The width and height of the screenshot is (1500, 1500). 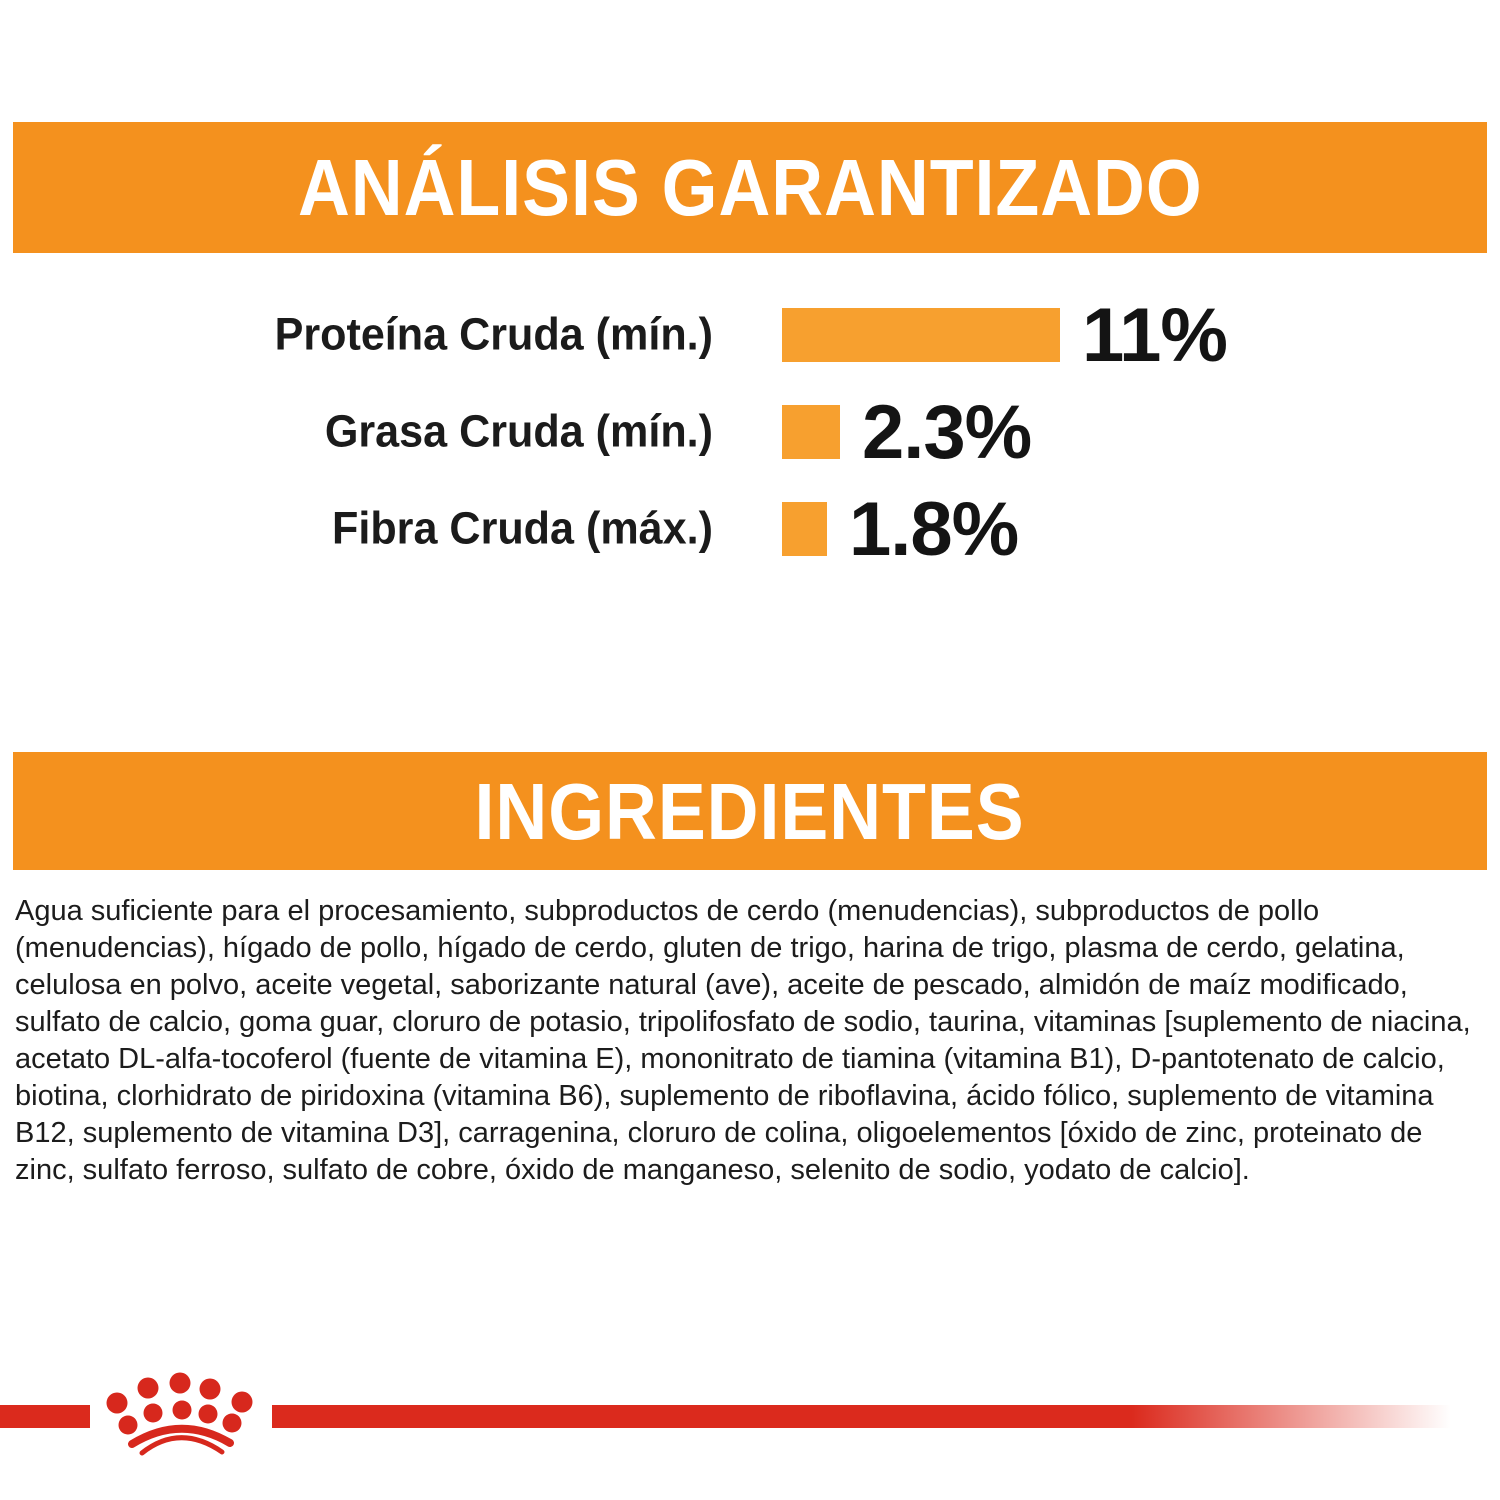 What do you see at coordinates (750, 432) in the screenshot?
I see `analysis-row: Grasa Cruda (mín.) 2.3%` at bounding box center [750, 432].